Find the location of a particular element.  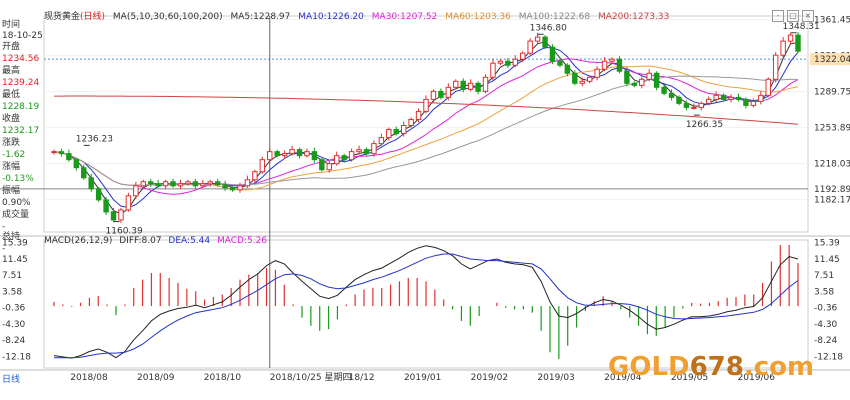

macd-left-tick-label: 15.39 is located at coordinates (15, 244).